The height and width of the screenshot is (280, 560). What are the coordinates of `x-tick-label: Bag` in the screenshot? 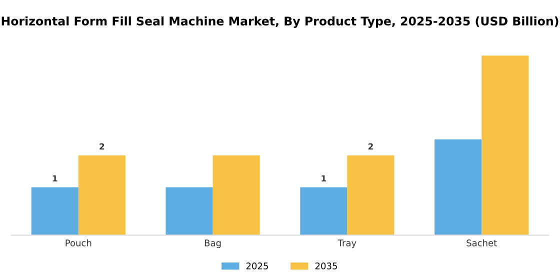 It's located at (212, 244).